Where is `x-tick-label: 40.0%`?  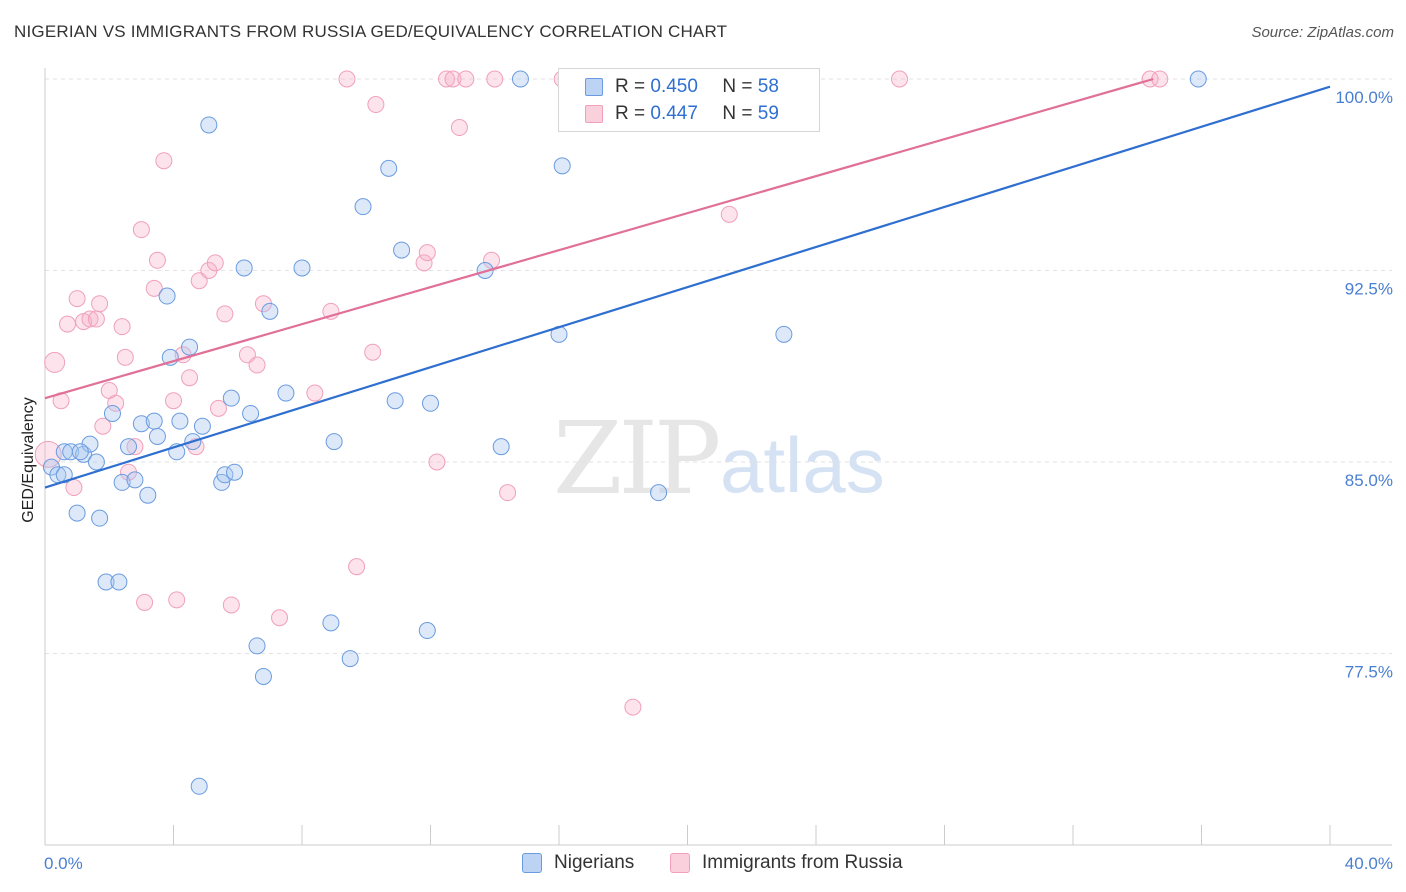
x-tick-label: 40.0% is located at coordinates (1369, 863).